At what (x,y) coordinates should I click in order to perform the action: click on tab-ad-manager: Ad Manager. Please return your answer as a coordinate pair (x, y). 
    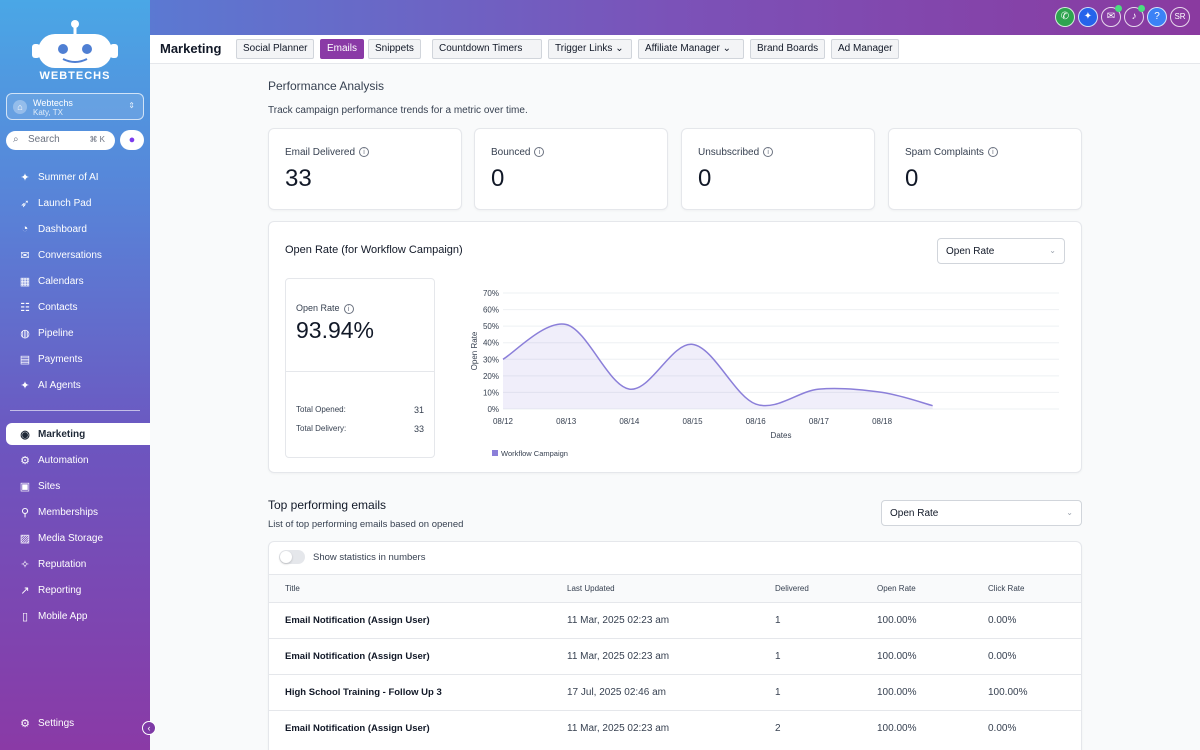
    Looking at the image, I should click on (865, 49).